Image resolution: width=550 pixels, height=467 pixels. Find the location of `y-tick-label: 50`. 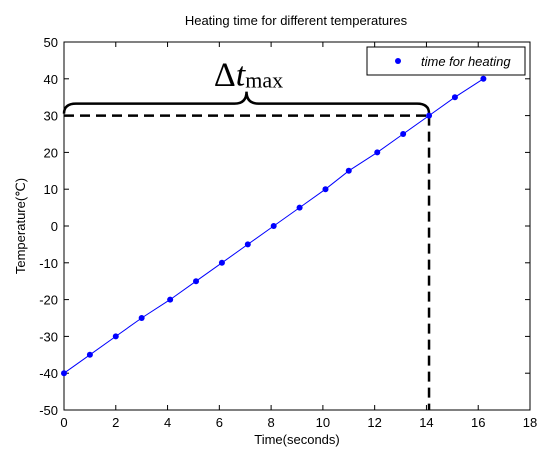

y-tick-label: 50 is located at coordinates (51, 42).